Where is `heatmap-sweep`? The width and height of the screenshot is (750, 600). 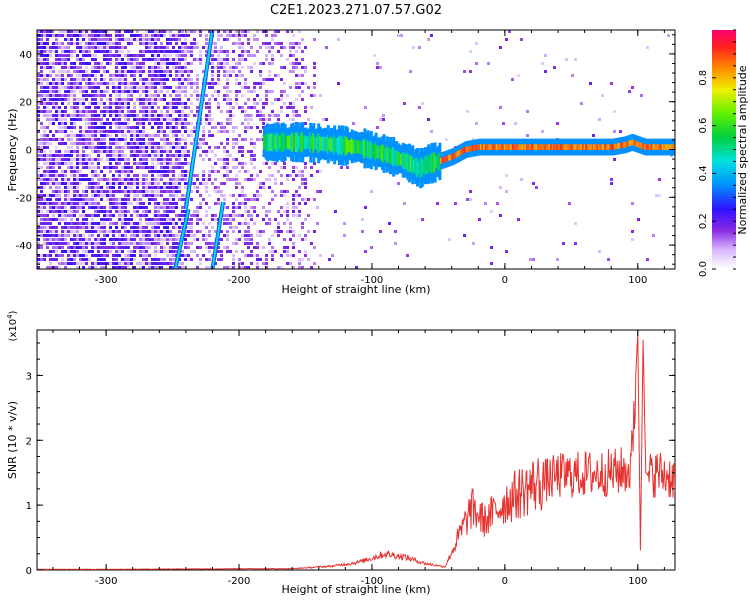 heatmap-sweep is located at coordinates (199, 120).